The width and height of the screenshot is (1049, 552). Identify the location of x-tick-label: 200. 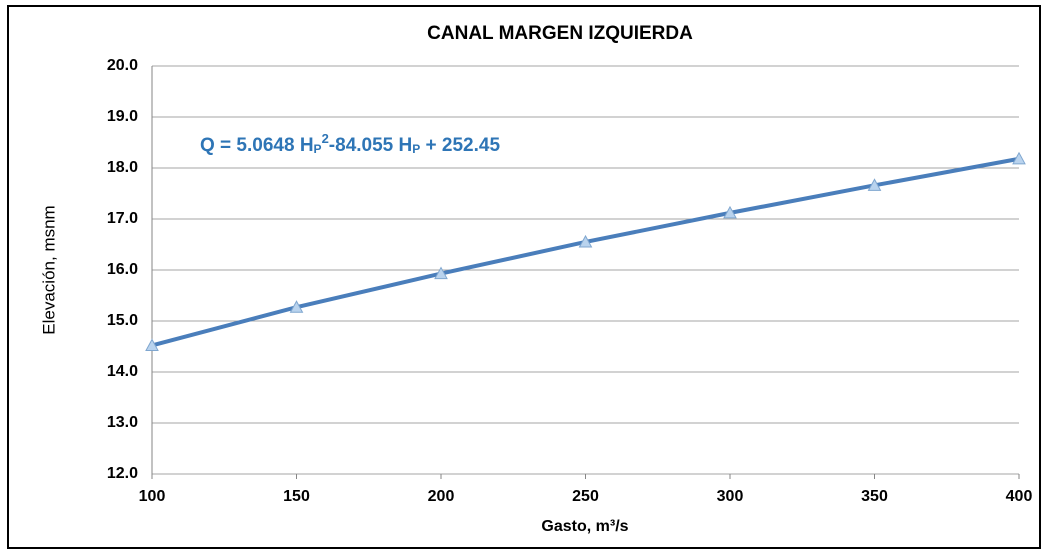
(441, 496).